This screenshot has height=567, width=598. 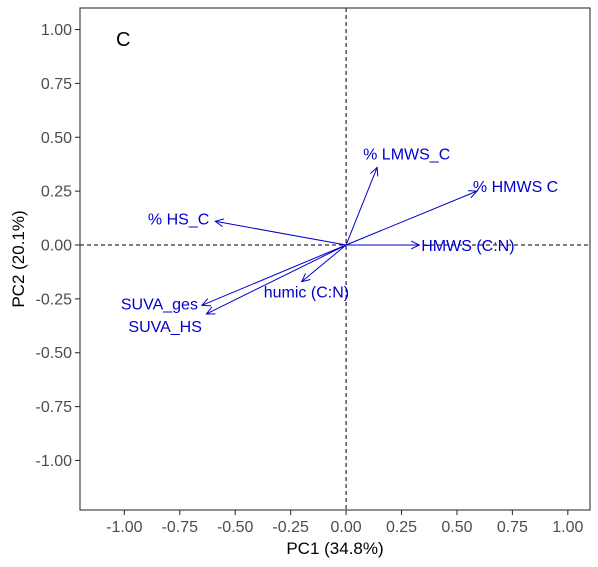 What do you see at coordinates (305, 278) in the screenshot?
I see `arrowhead-humic-c-n` at bounding box center [305, 278].